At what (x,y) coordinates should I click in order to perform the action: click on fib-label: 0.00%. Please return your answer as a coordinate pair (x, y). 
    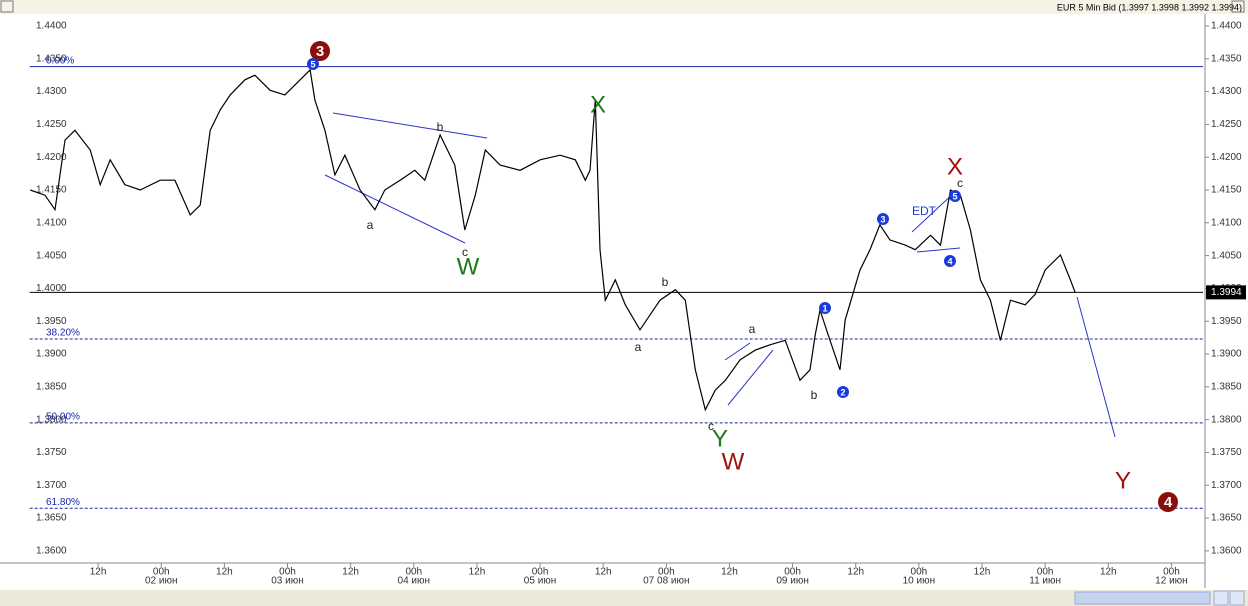
    Looking at the image, I should click on (60, 60).